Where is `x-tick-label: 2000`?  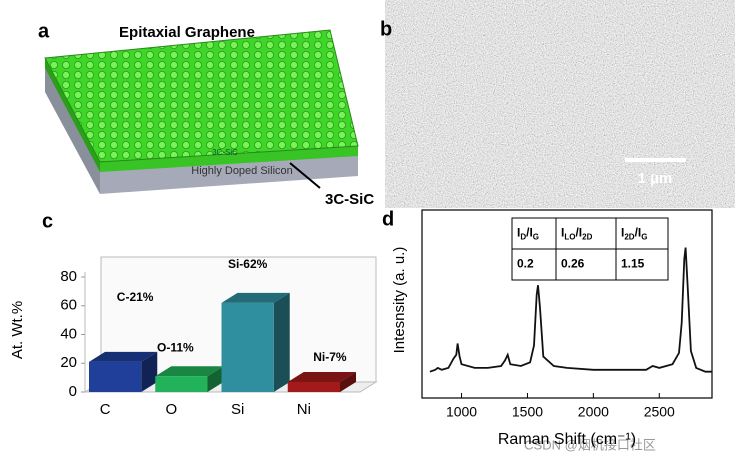 x-tick-label: 2000 is located at coordinates (593, 412).